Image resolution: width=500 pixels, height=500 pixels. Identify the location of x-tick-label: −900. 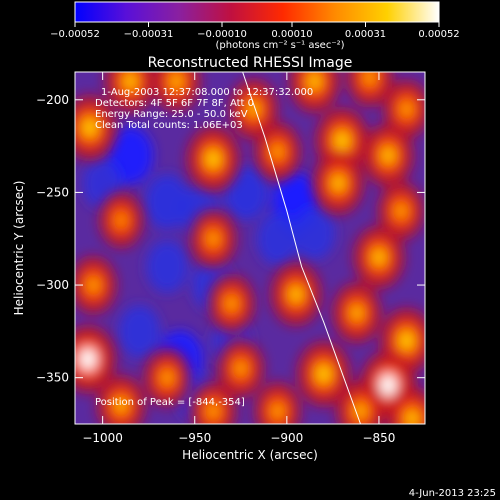
(286, 438).